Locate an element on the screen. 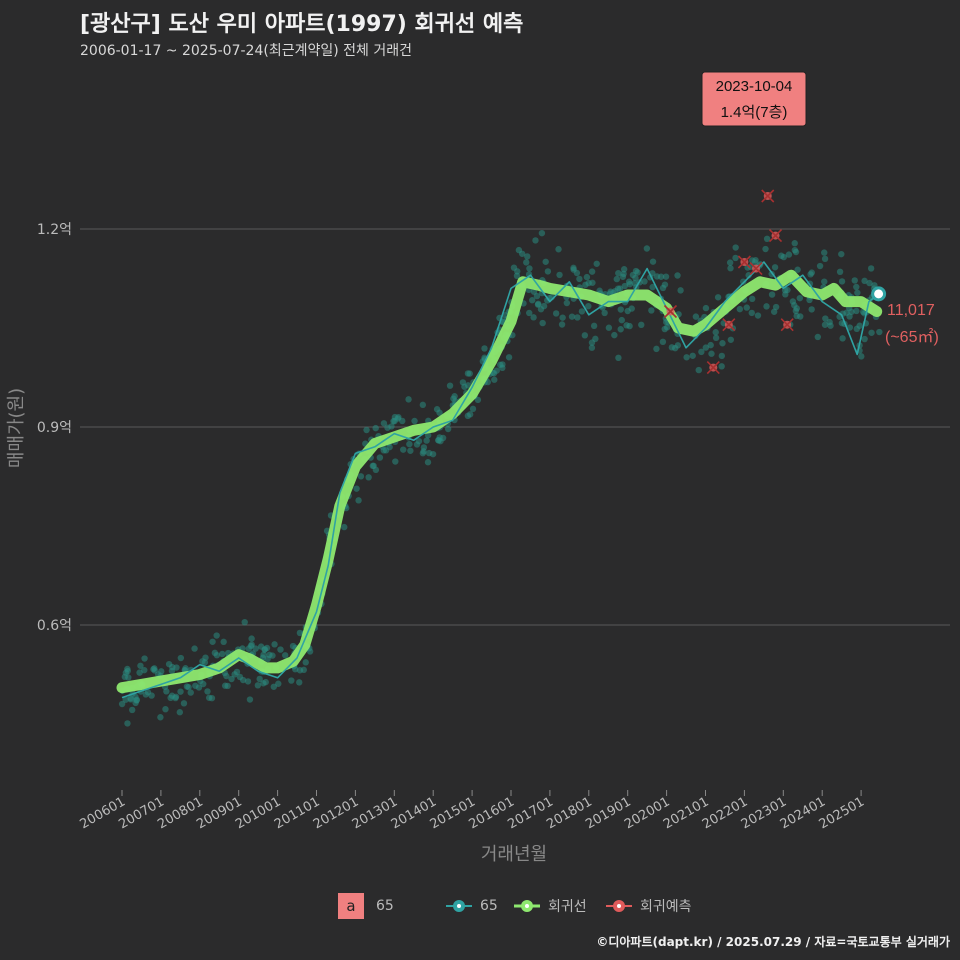 This screenshot has width=960, height=960. legend-regression-swatch is located at coordinates (527, 906).